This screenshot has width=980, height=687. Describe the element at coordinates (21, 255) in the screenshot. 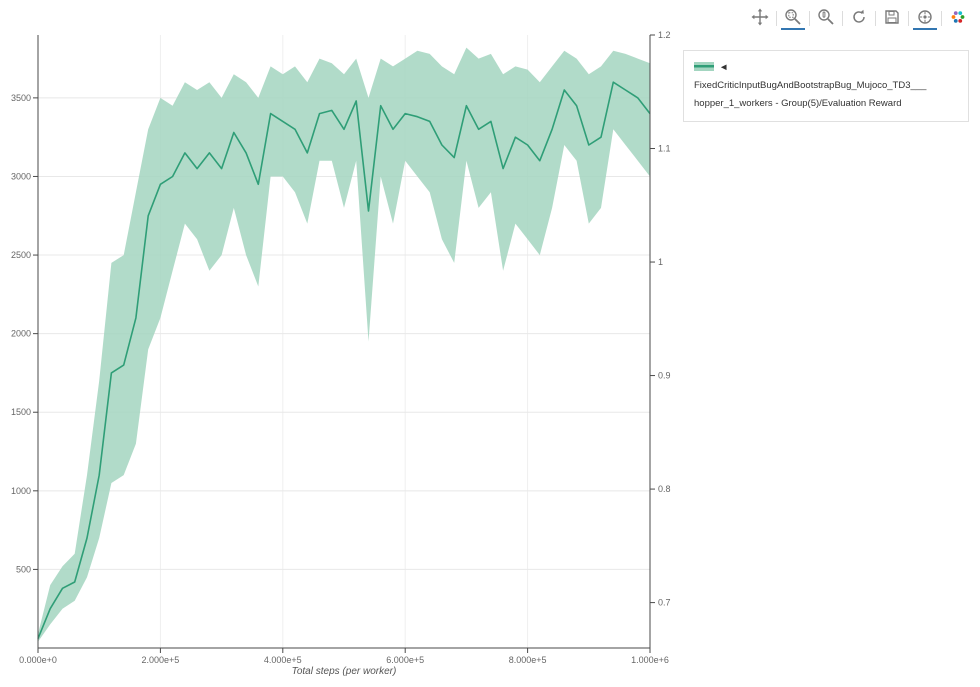

I see `svg-text: 2500` at that location.